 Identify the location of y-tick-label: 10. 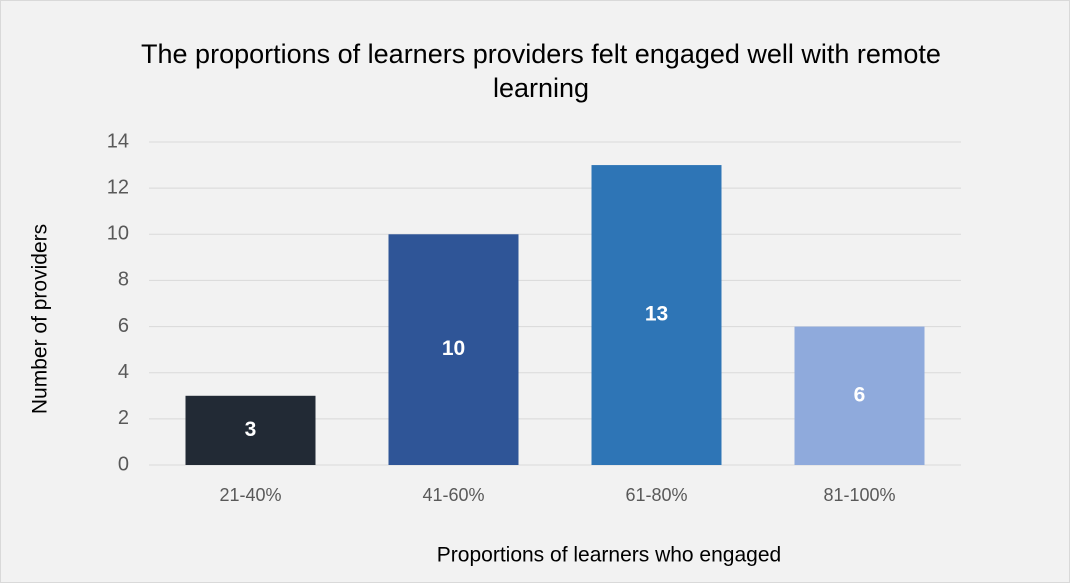
(118, 234).